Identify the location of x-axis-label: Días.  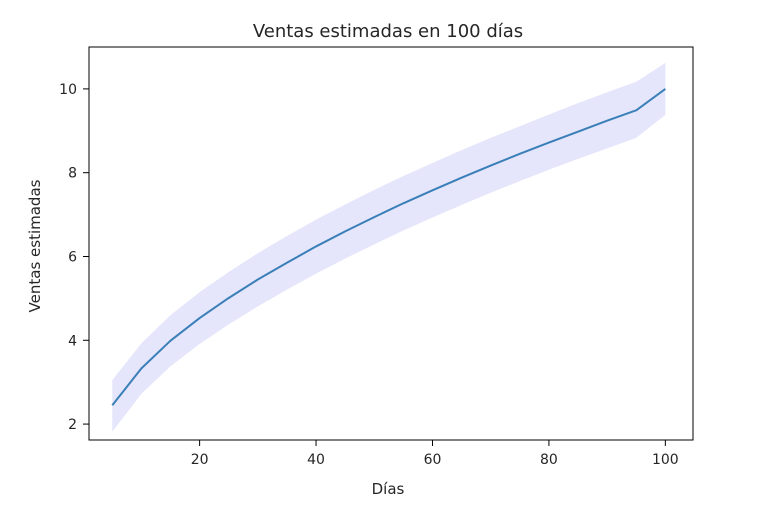
(388, 489).